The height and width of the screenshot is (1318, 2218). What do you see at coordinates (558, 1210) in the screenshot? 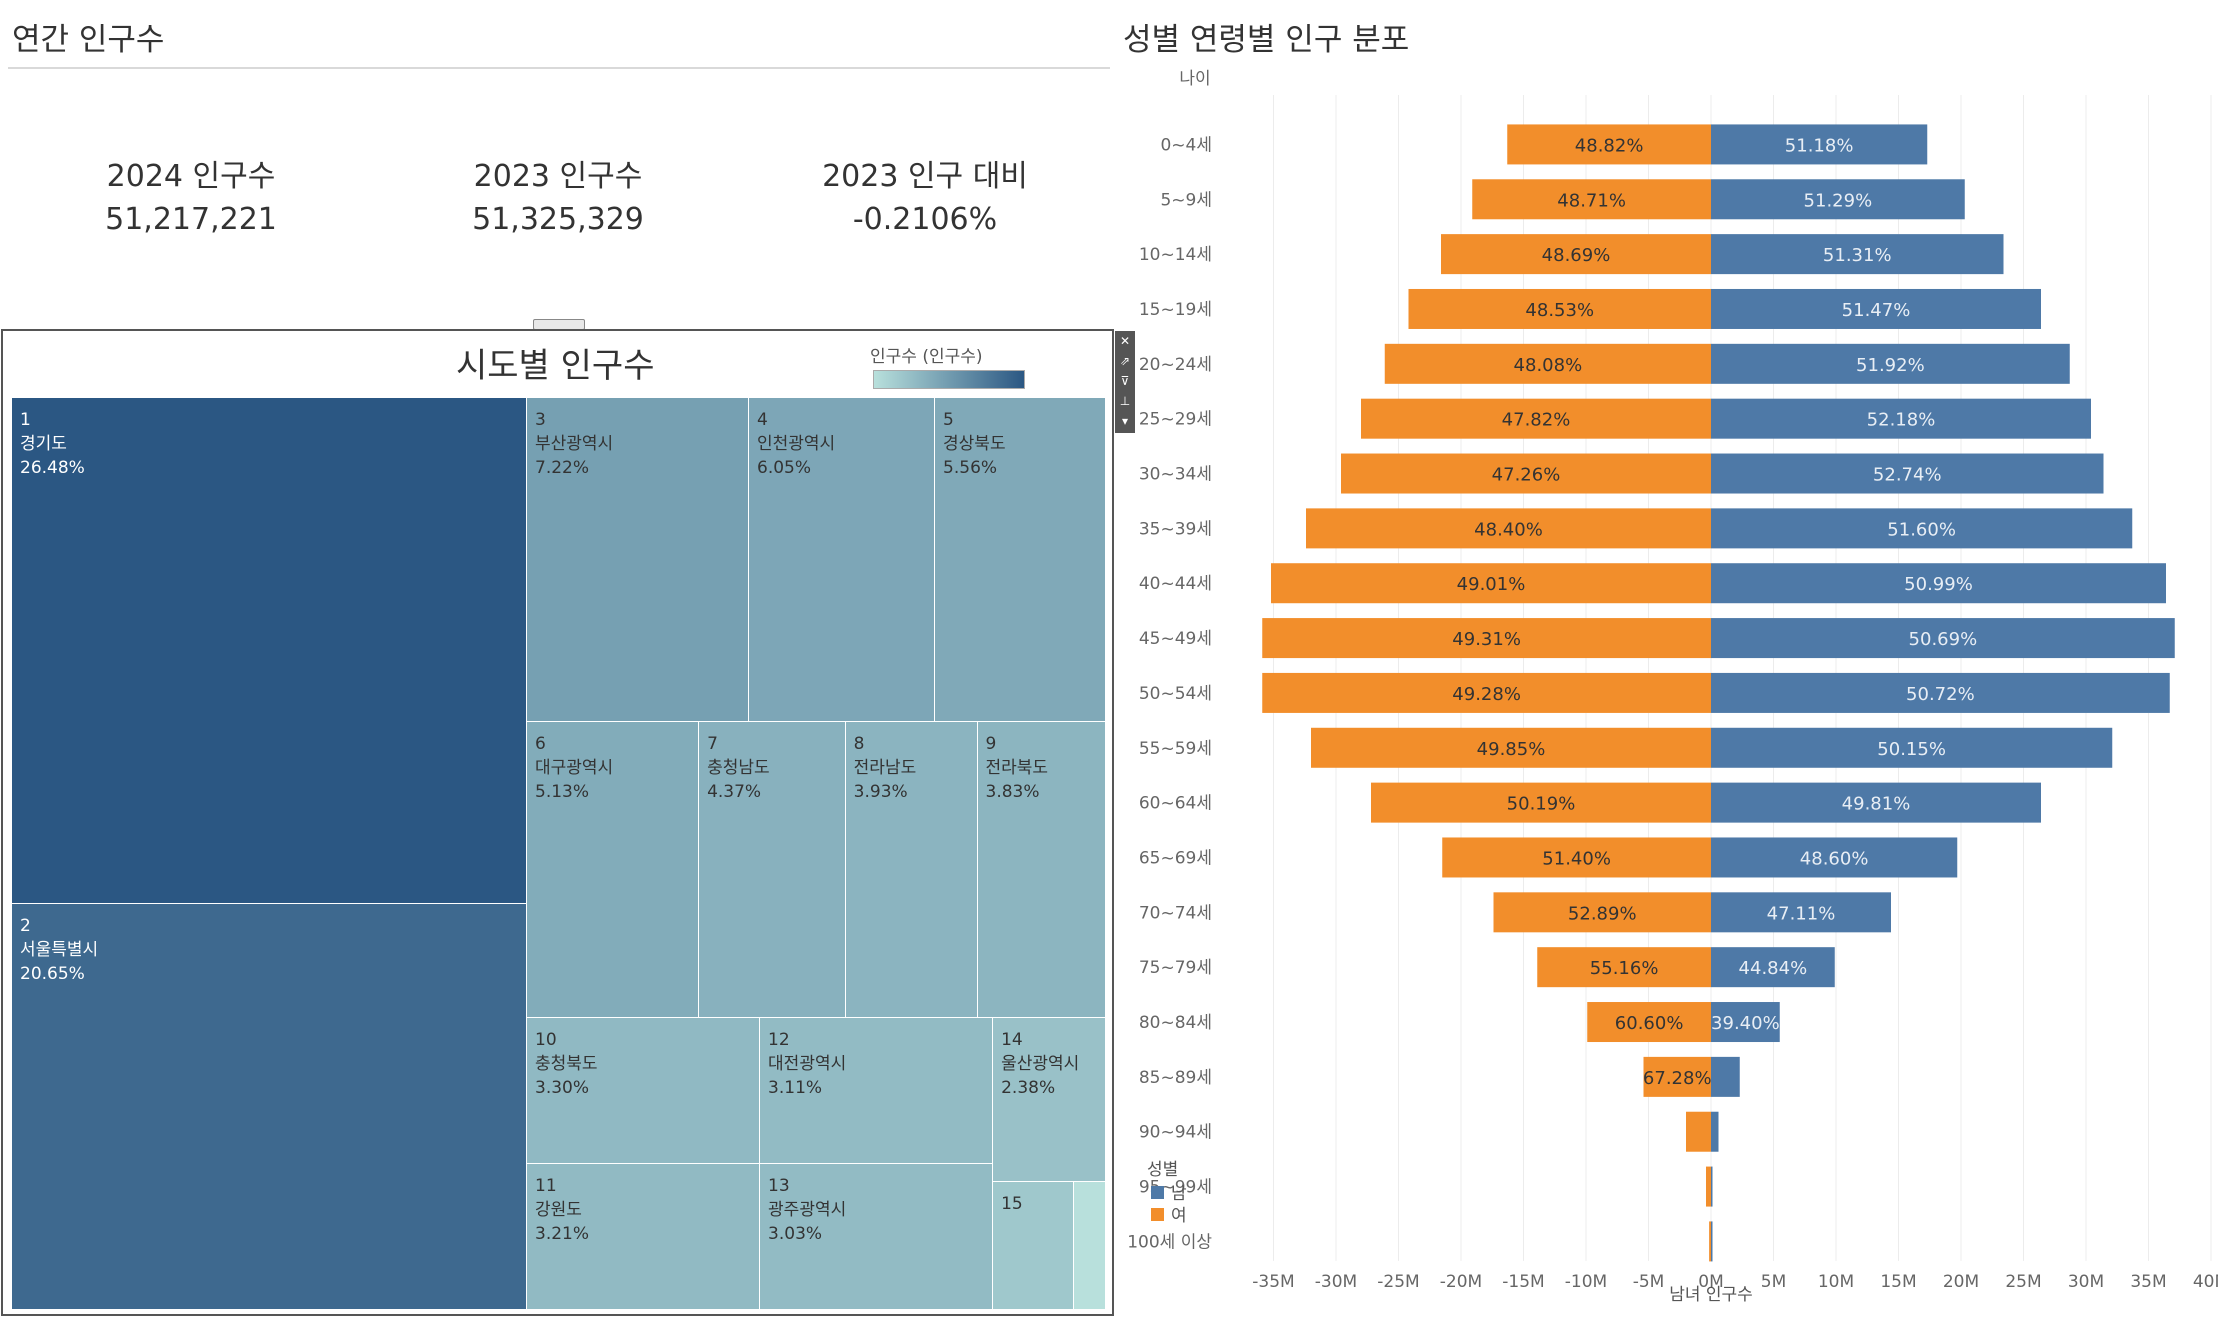
I see `tile-name: 강원도` at bounding box center [558, 1210].